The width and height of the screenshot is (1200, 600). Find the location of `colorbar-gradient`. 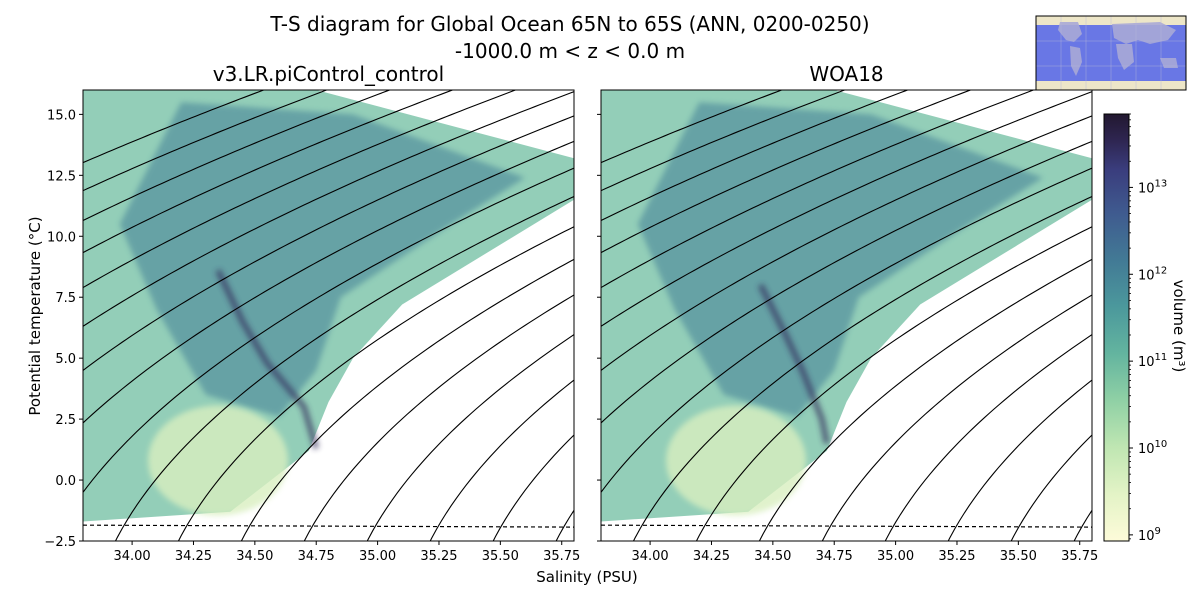

colorbar-gradient is located at coordinates (1116, 327).